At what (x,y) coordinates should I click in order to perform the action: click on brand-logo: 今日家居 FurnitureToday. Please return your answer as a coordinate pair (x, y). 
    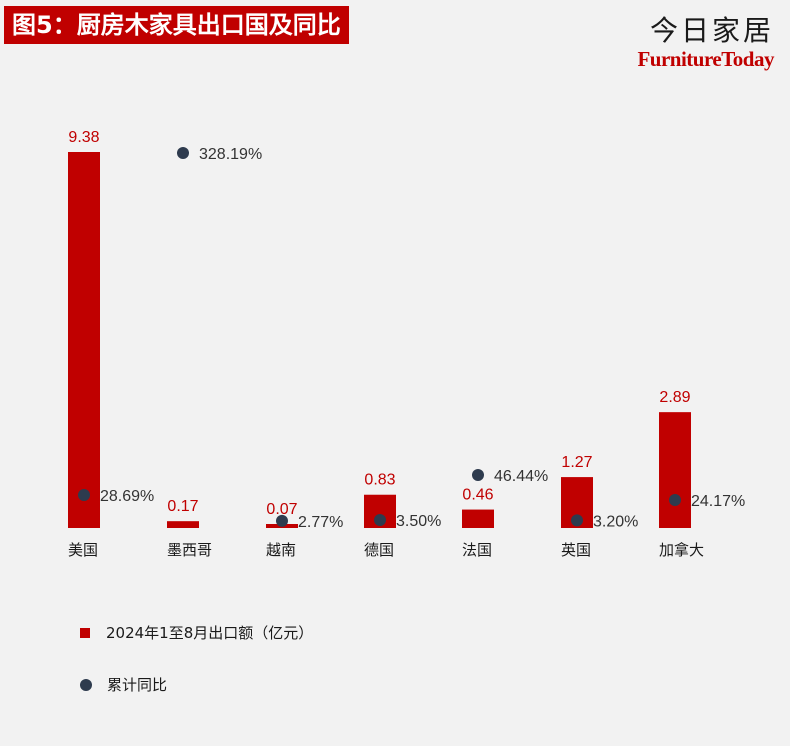
    Looking at the image, I should click on (705, 42).